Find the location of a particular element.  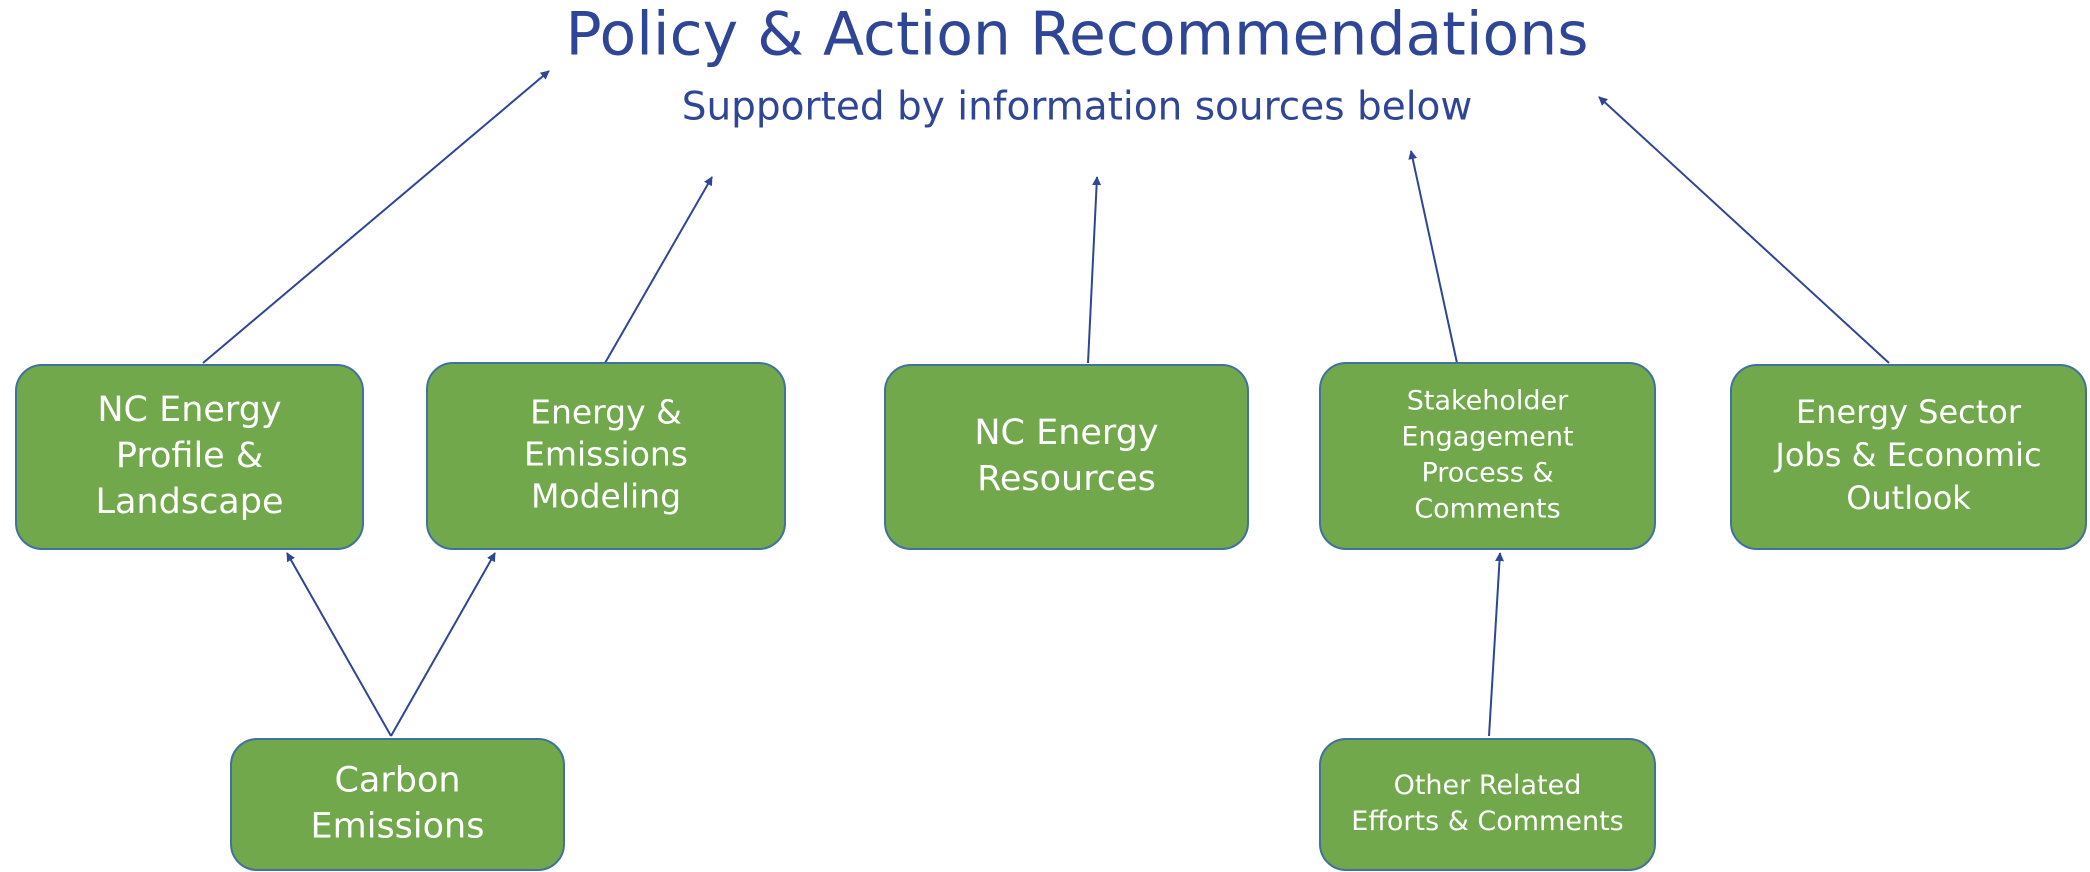

subtitle: Supported by information sources below is located at coordinates (1077, 107).